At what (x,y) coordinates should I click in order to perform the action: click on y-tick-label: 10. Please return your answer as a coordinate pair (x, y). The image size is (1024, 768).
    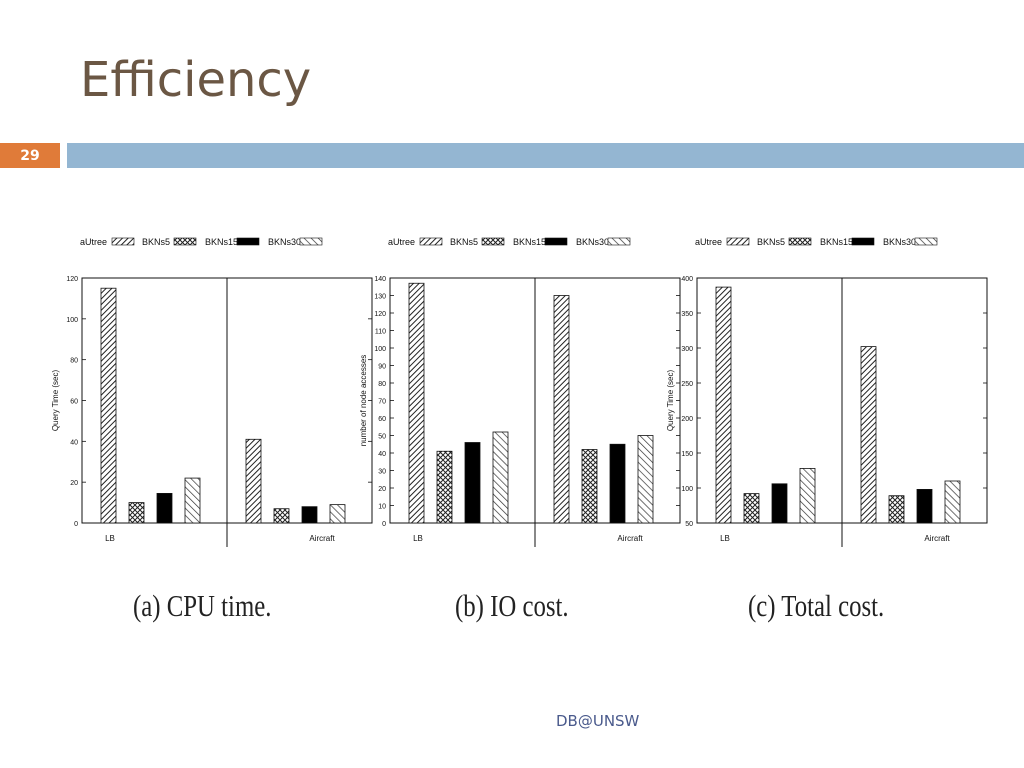
    Looking at the image, I should click on (382, 507).